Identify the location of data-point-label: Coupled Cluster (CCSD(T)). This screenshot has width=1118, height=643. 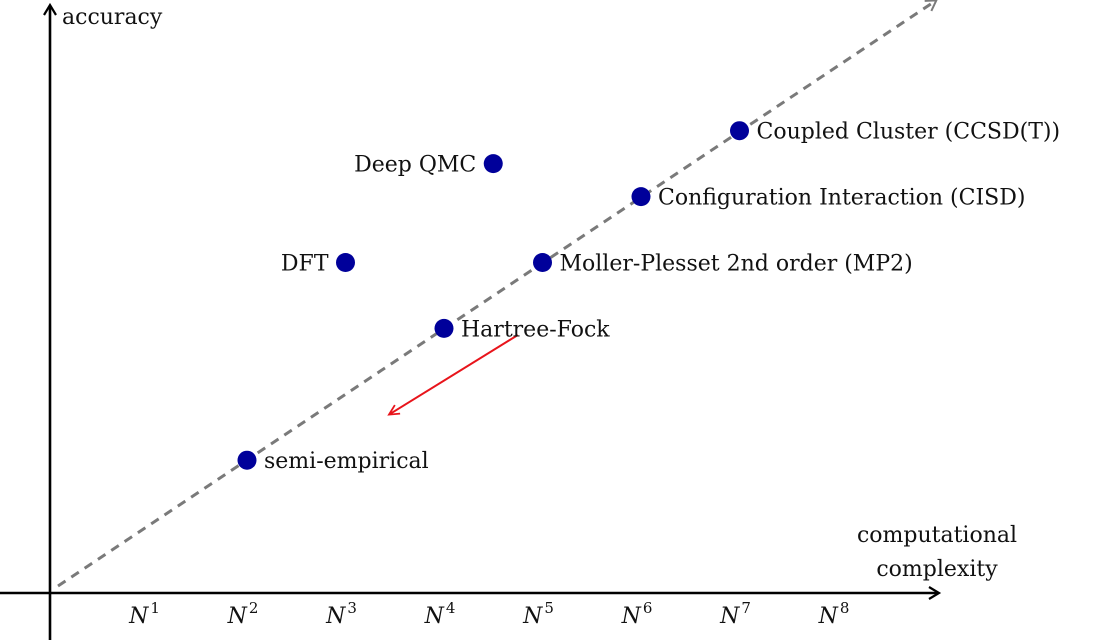
(909, 132).